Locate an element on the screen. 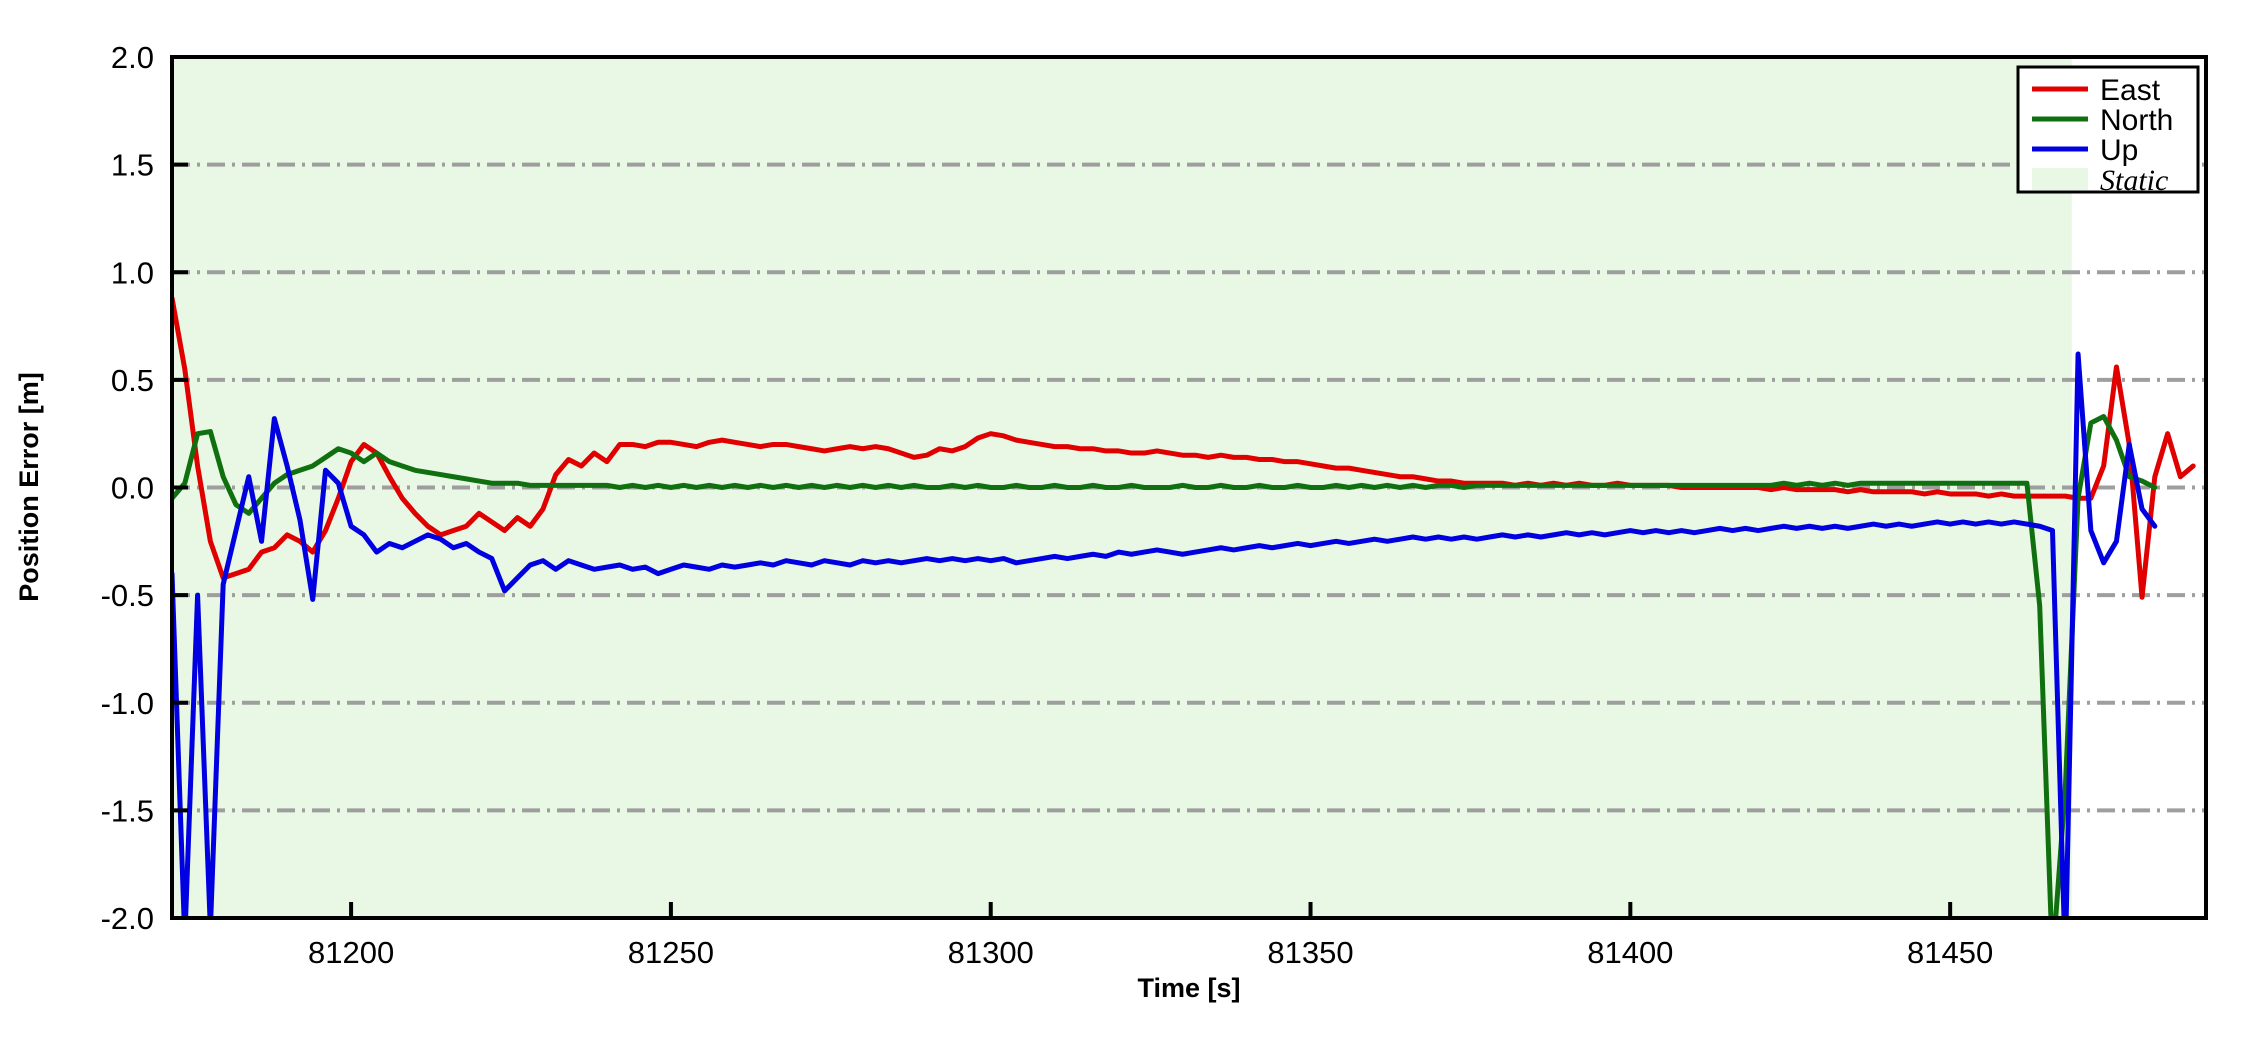  x-tick-label: 81400 is located at coordinates (1630, 952).